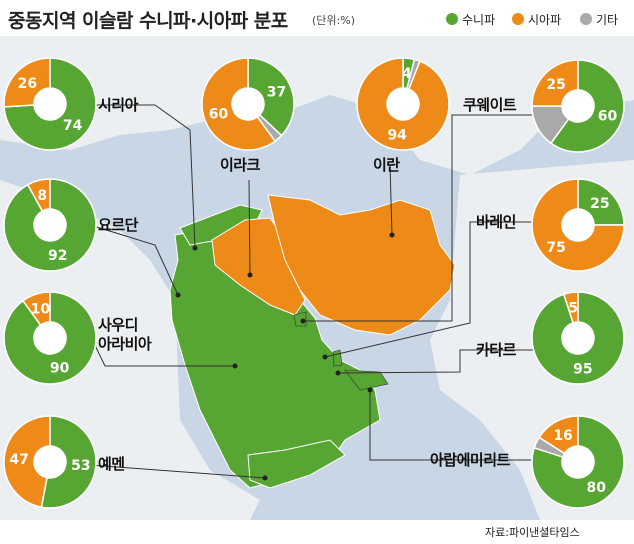 This screenshot has width=634, height=544. Describe the element at coordinates (338, 373) in the screenshot. I see `dot-qatar` at that location.